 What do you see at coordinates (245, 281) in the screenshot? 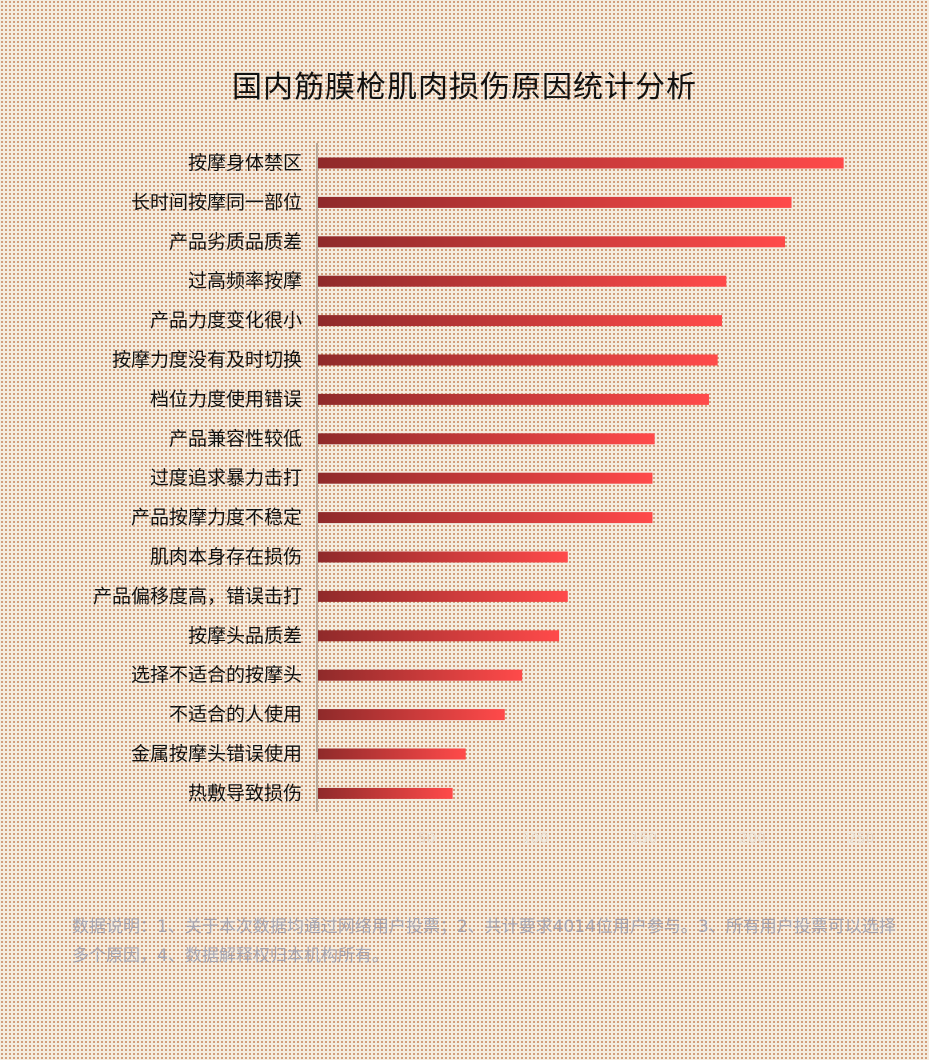
I see `category-label: 过高频率按摩` at bounding box center [245, 281].